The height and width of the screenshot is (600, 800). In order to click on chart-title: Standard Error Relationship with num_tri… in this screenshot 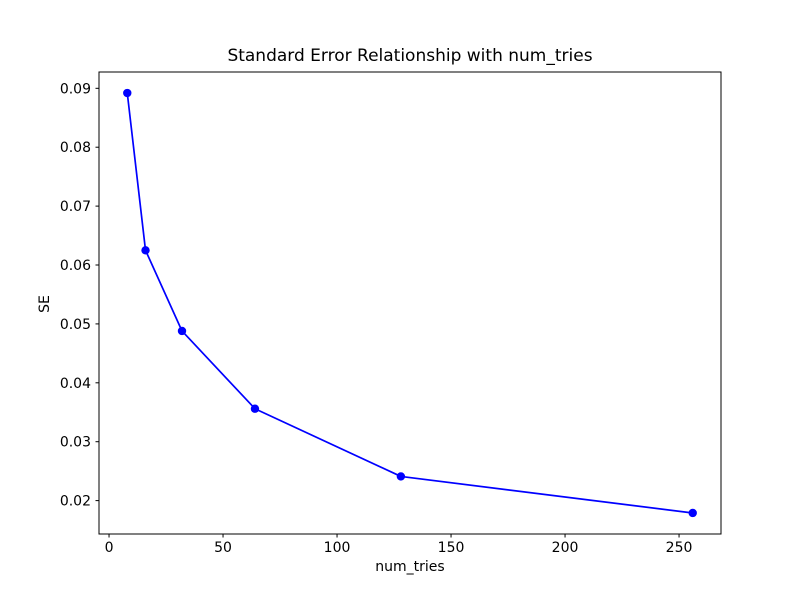, I will do `click(410, 56)`.